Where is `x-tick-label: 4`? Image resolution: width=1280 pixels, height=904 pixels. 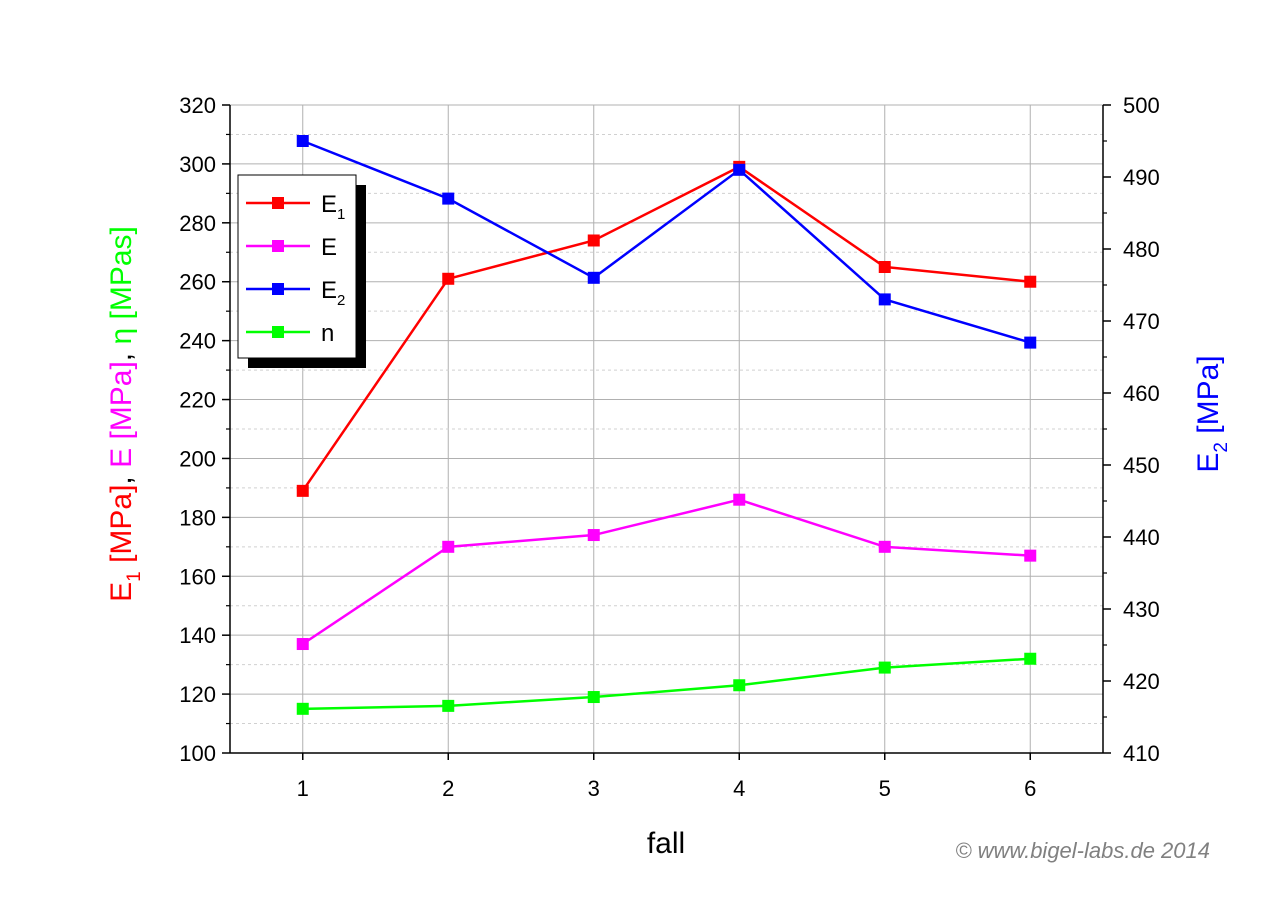 x-tick-label: 4 is located at coordinates (739, 788).